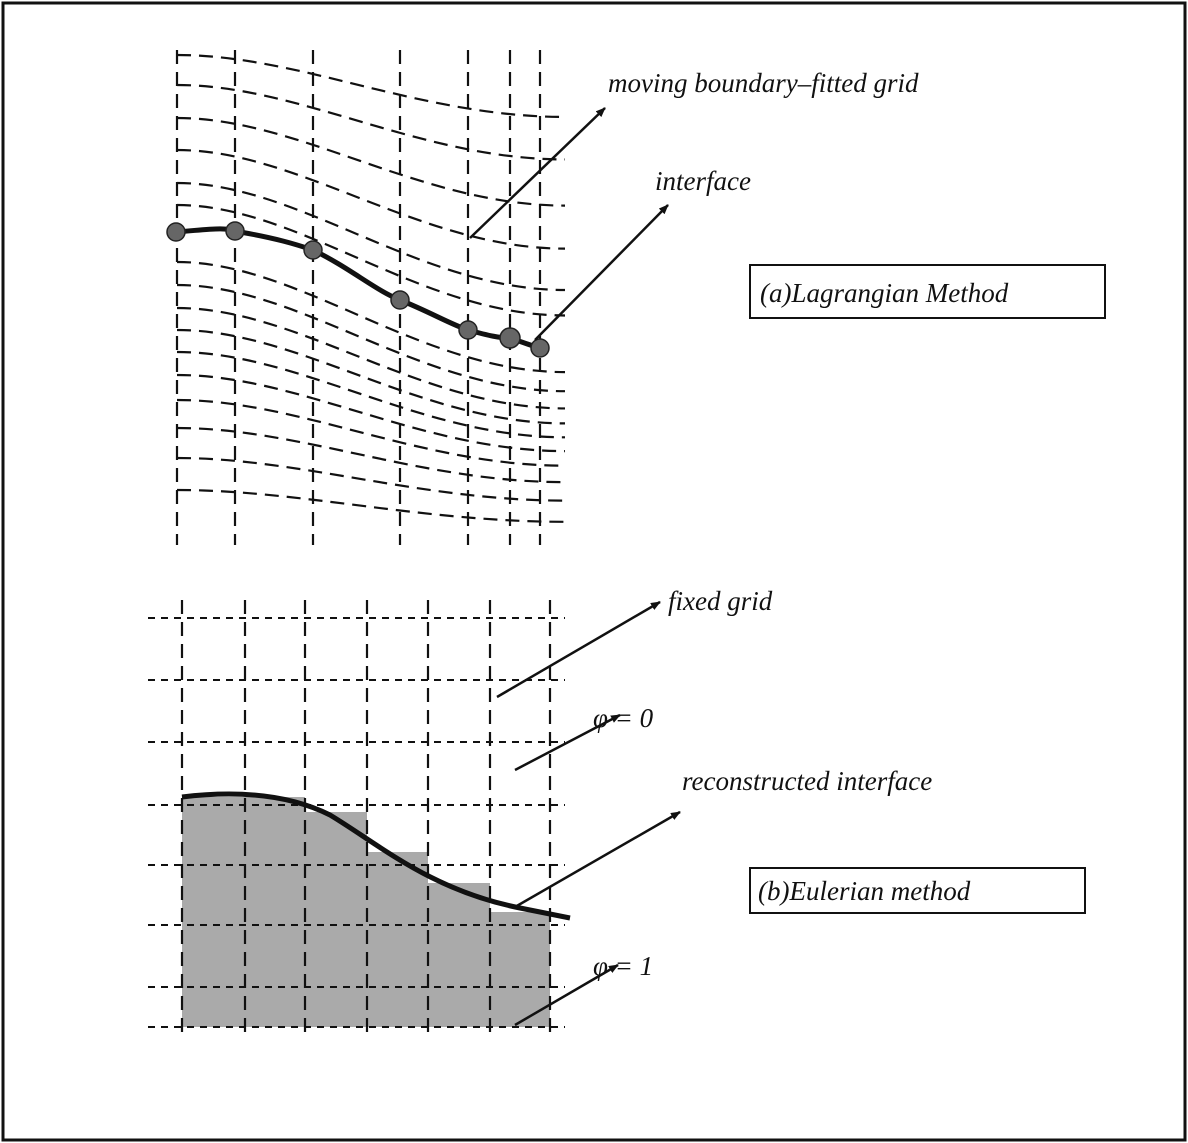 The image size is (1188, 1143). Describe the element at coordinates (763, 83) in the screenshot. I see `grid-label: moving boundary–fitted grid` at that location.